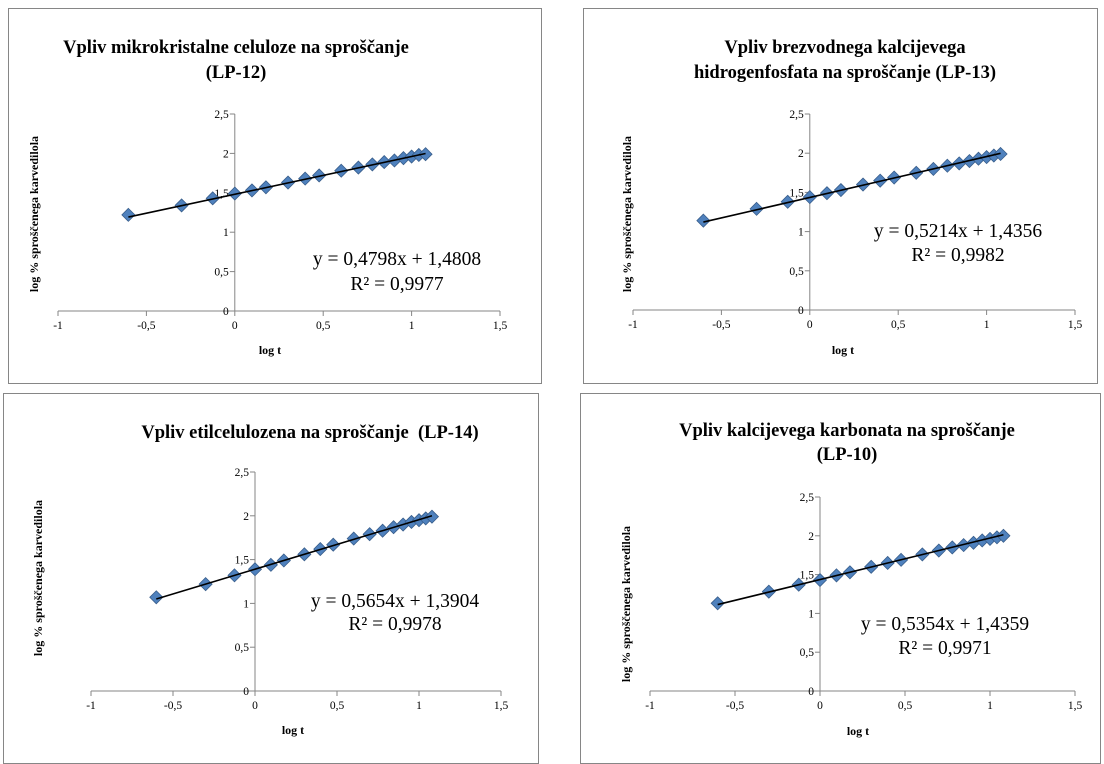  I want to click on trendline-r-squared: R² = 0,9971, so click(944, 648).